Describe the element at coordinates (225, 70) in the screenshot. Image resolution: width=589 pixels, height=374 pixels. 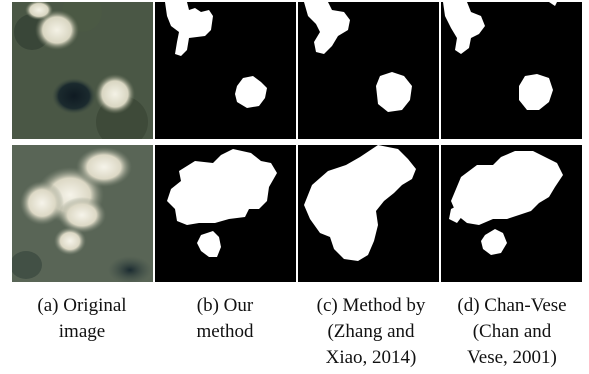
I see `our-method-mask-row1` at that location.